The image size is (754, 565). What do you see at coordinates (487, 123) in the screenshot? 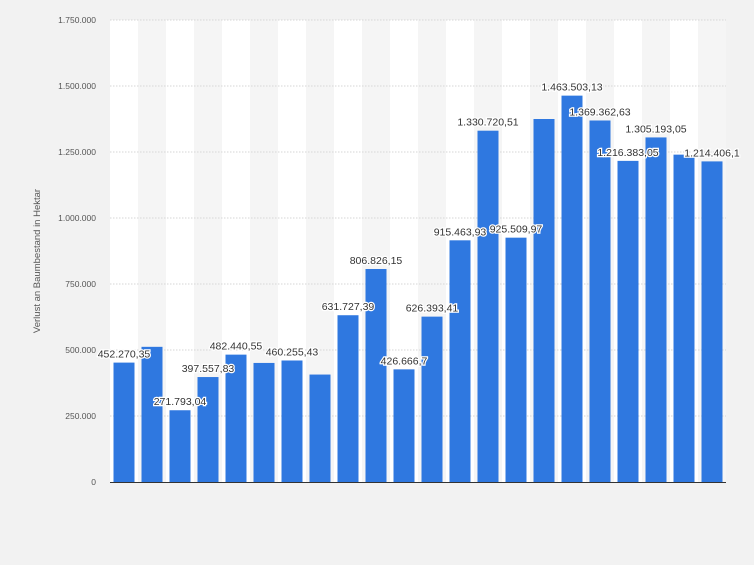
I see `data-label: 1.330.720,51` at bounding box center [487, 123].